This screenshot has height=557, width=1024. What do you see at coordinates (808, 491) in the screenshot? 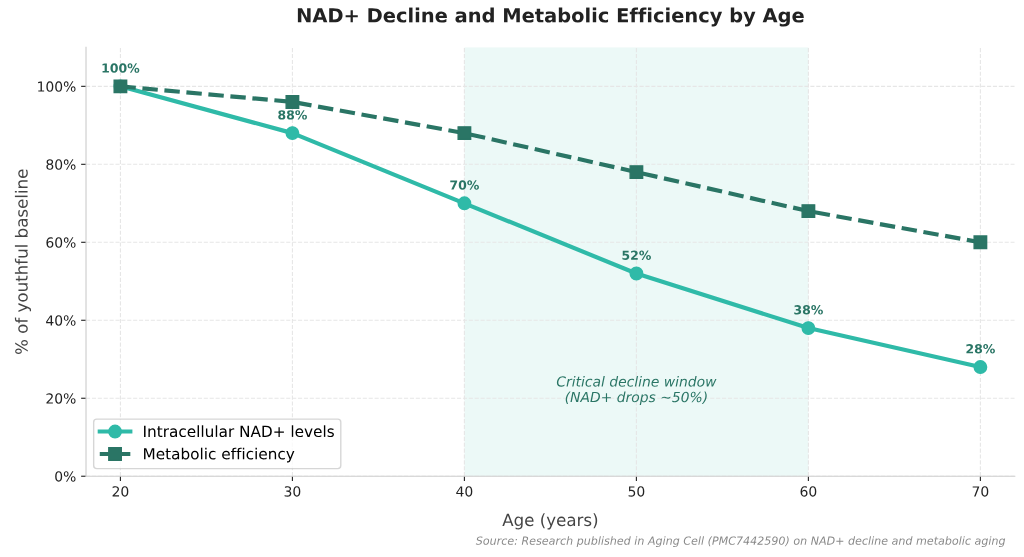
I see `x-tick-label: 60` at bounding box center [808, 491].